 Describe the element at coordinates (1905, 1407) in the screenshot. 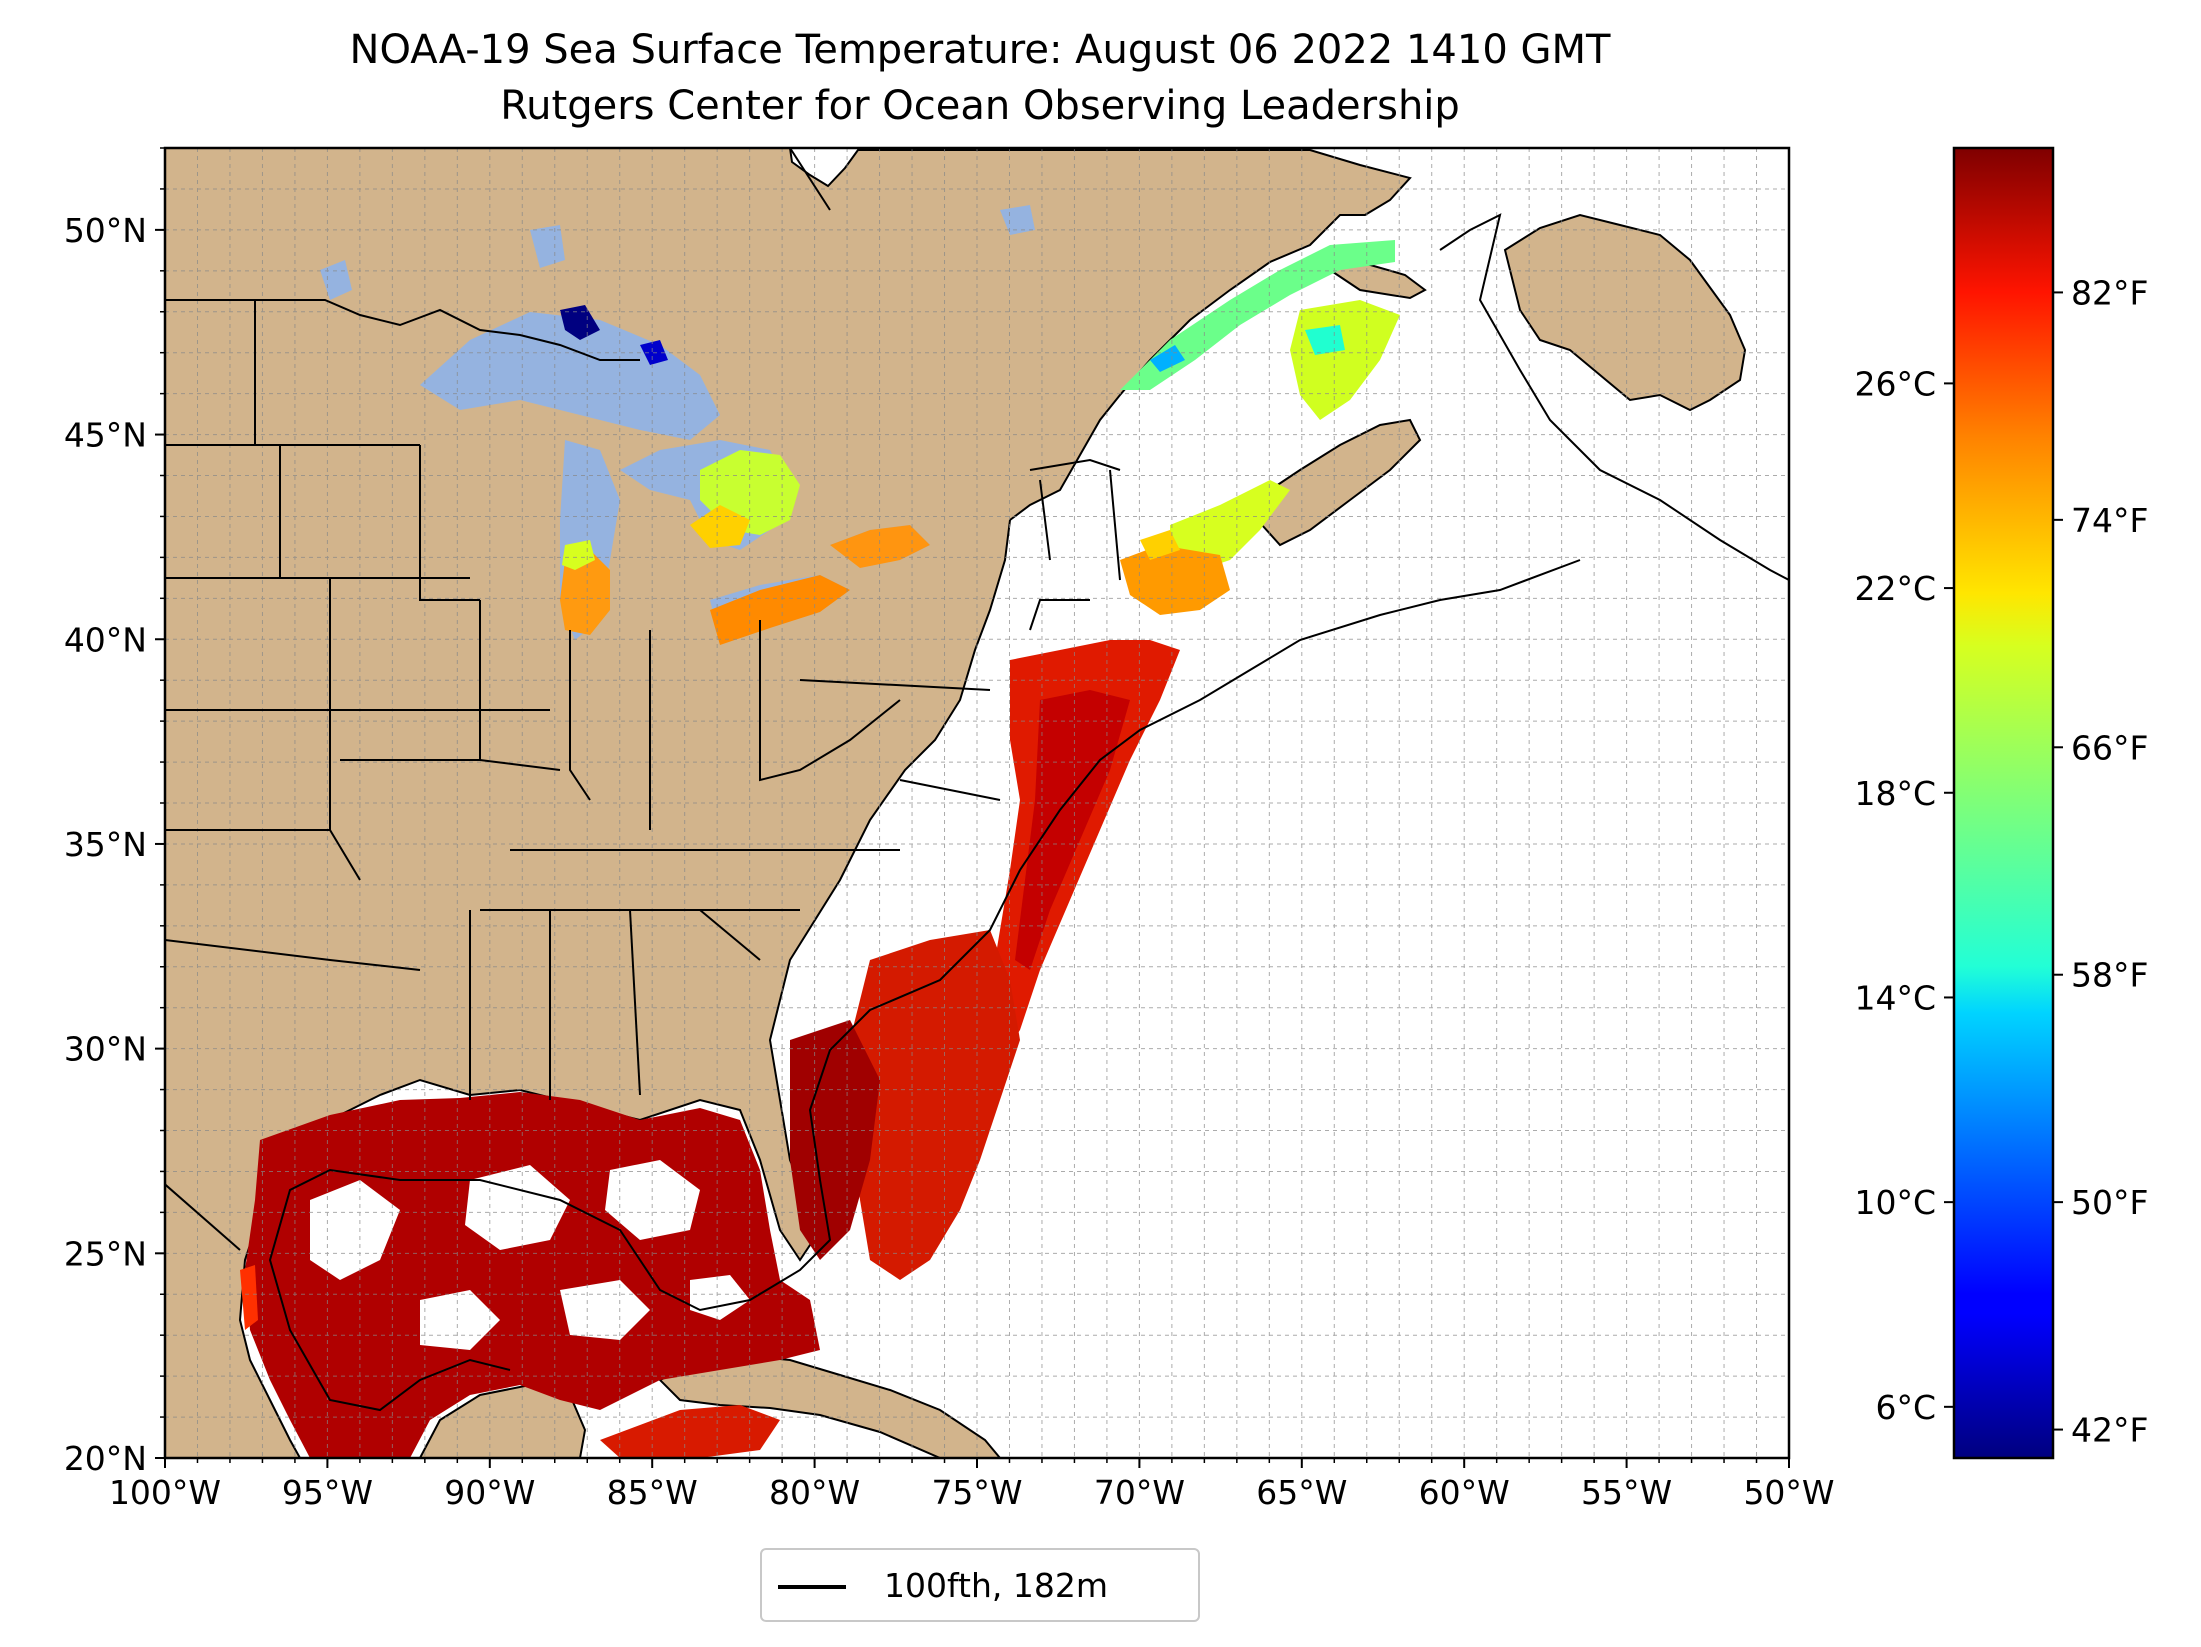

I see `celsius-tick-label: 6°C` at that location.